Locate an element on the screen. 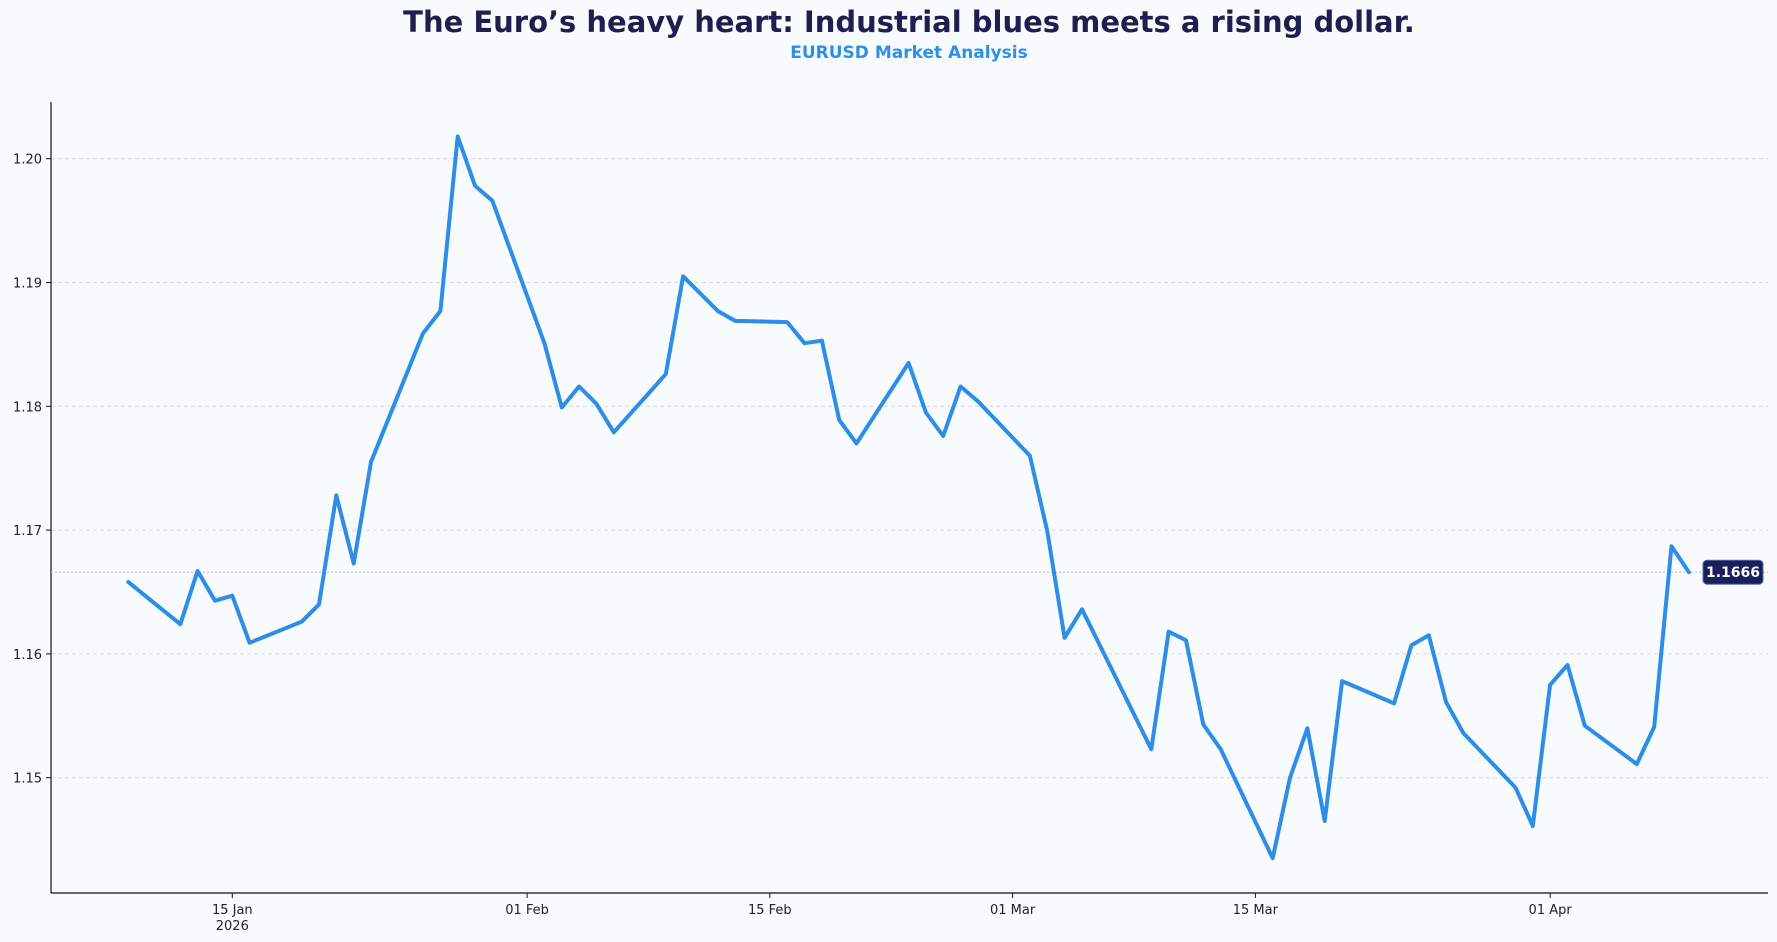  last-value-label: 1.1666 is located at coordinates (1733, 573).